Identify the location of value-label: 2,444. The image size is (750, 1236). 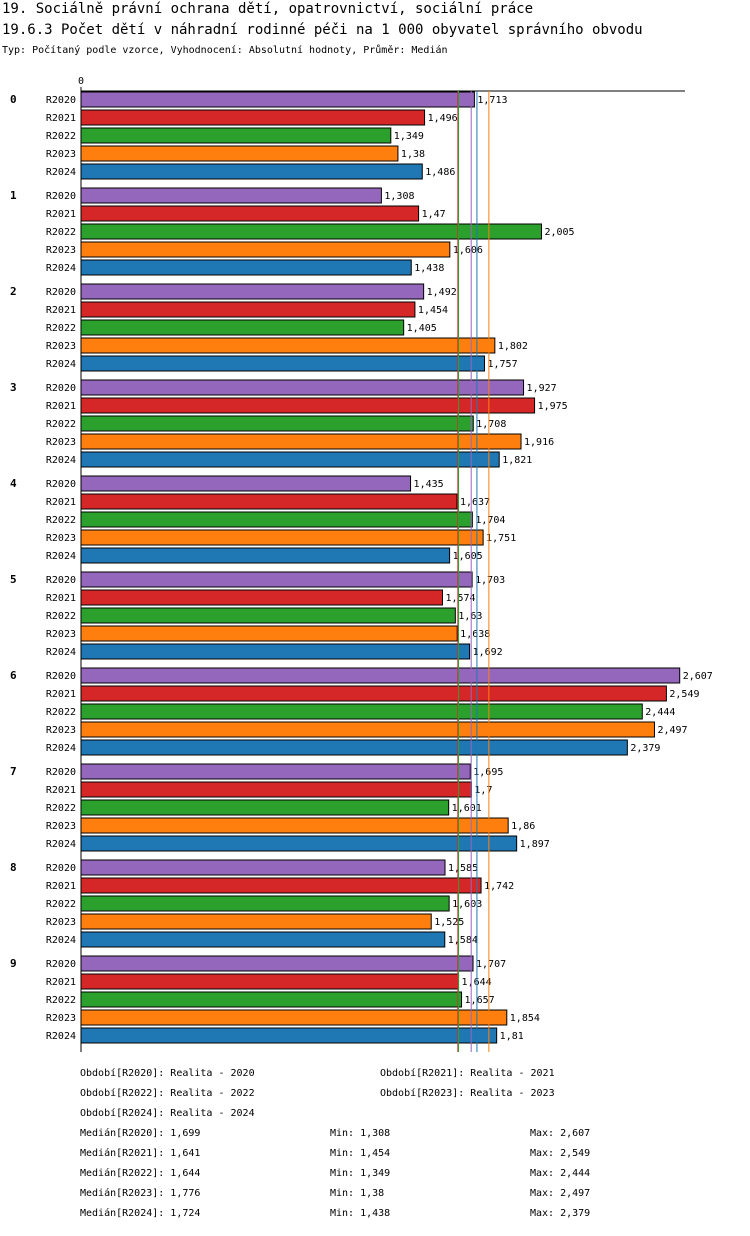
(660, 712).